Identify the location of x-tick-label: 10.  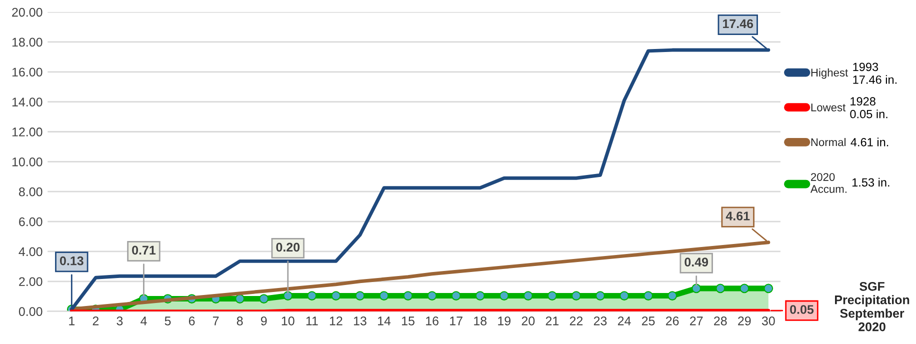
(288, 321).